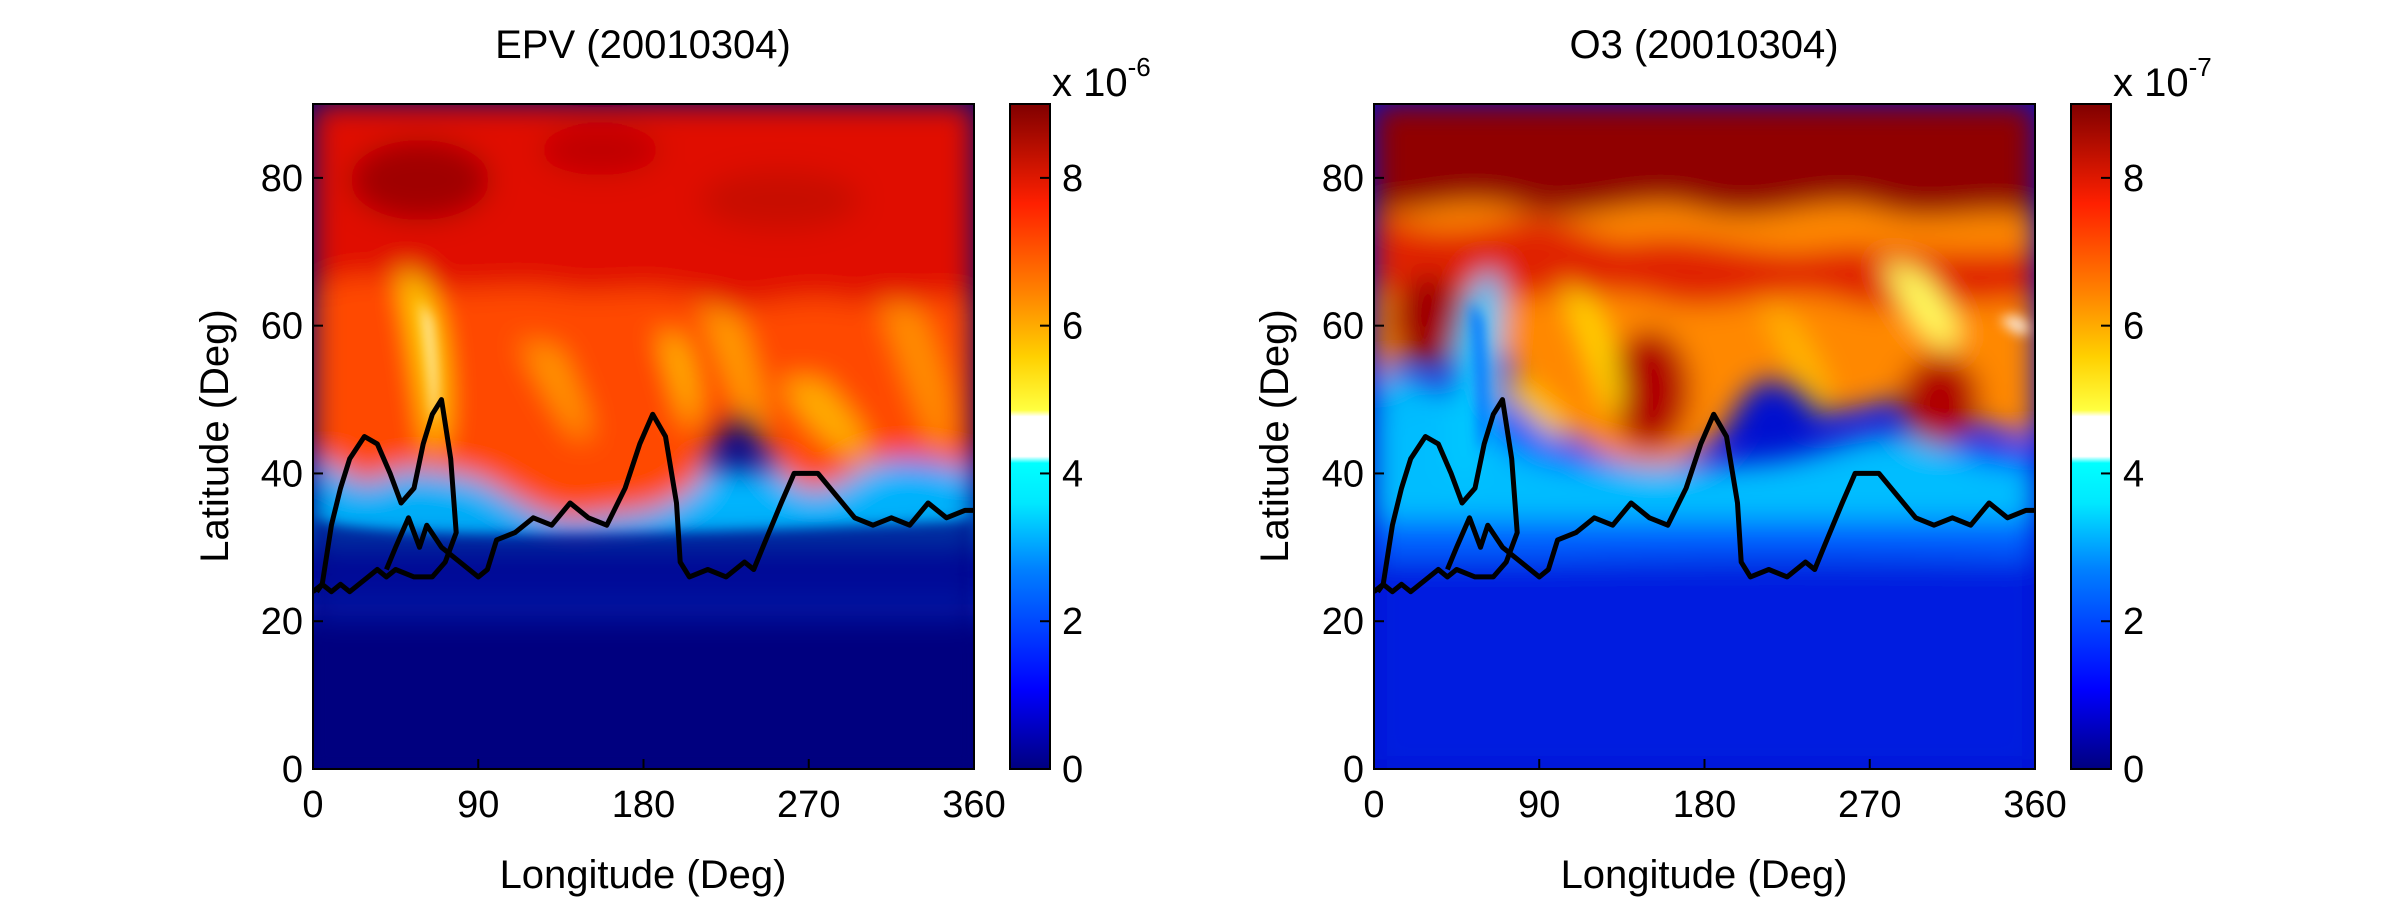 The width and height of the screenshot is (2400, 900). Describe the element at coordinates (1101, 78) in the screenshot. I see `epv-colorbar-multiplier: x 10-6` at that location.